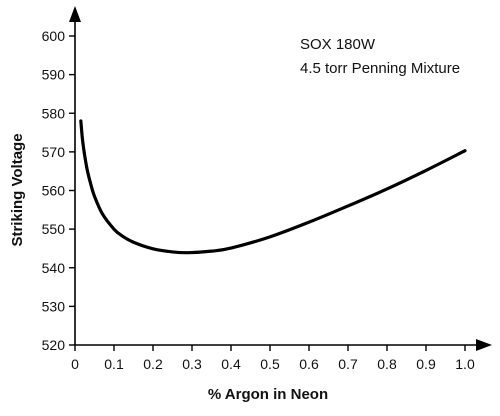 The image size is (500, 416). Describe the element at coordinates (54, 75) in the screenshot. I see `y-tick-label: 590` at that location.